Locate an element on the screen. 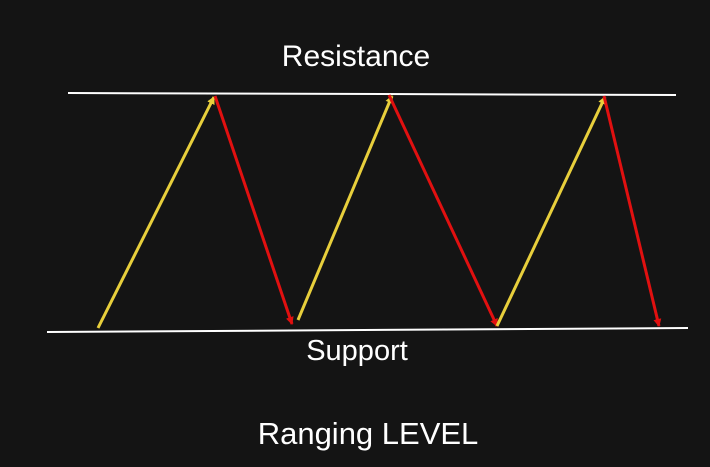 Image resolution: width=710 pixels, height=467 pixels. support-label: Support is located at coordinates (357, 351).